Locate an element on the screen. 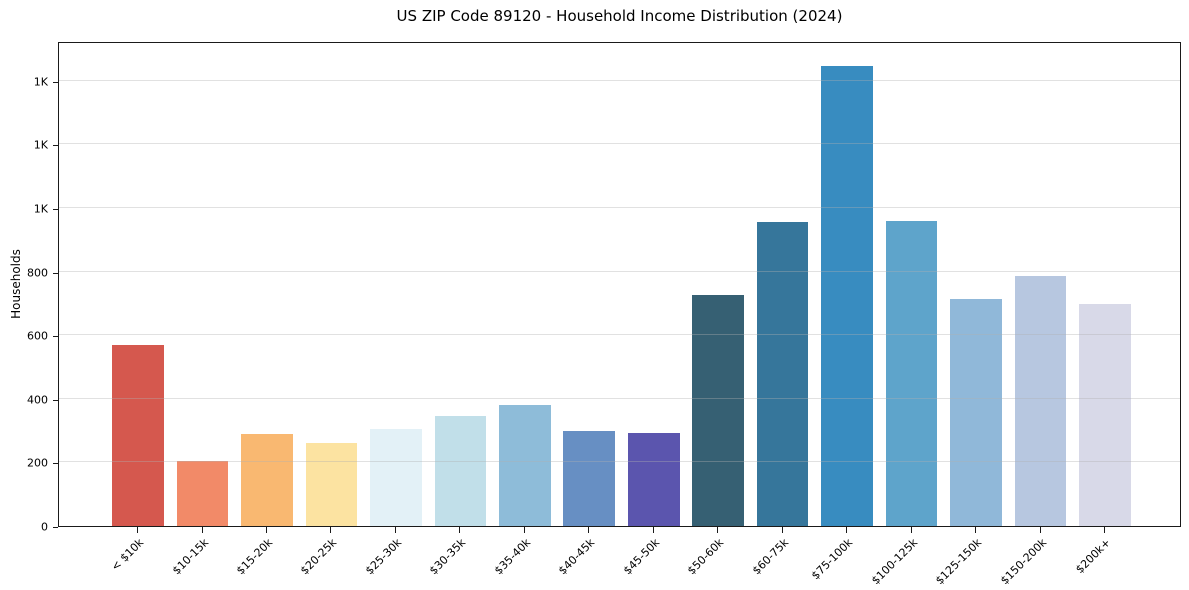  x-tick-label: $15-20k is located at coordinates (254, 557).